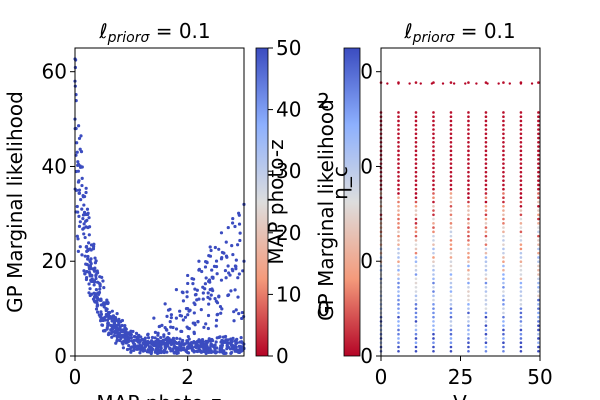 The width and height of the screenshot is (600, 400). Describe the element at coordinates (262, 202) in the screenshot. I see `colorbar-gradient` at that location.